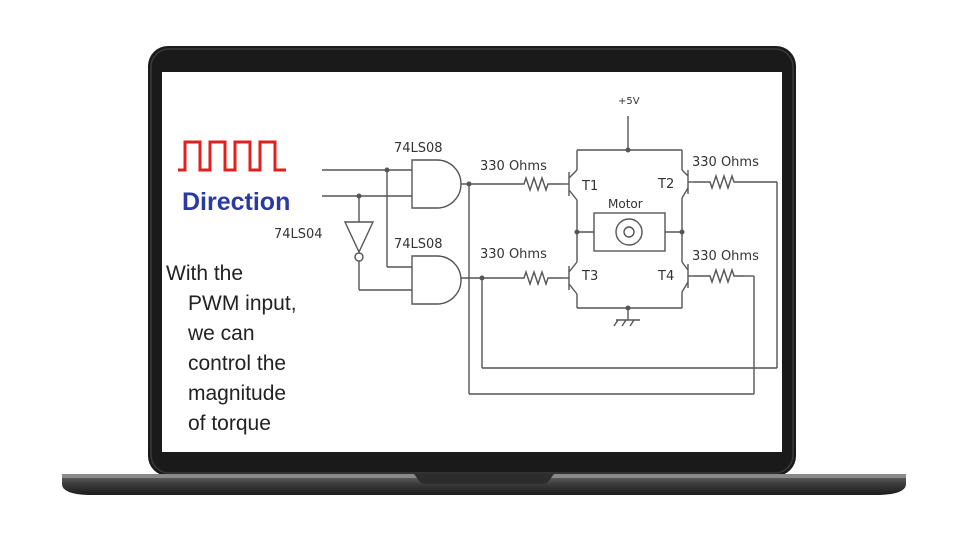 The height and width of the screenshot is (552, 968). Describe the element at coordinates (513, 166) in the screenshot. I see `resistor-t1-label: 330 Ohms` at that location.